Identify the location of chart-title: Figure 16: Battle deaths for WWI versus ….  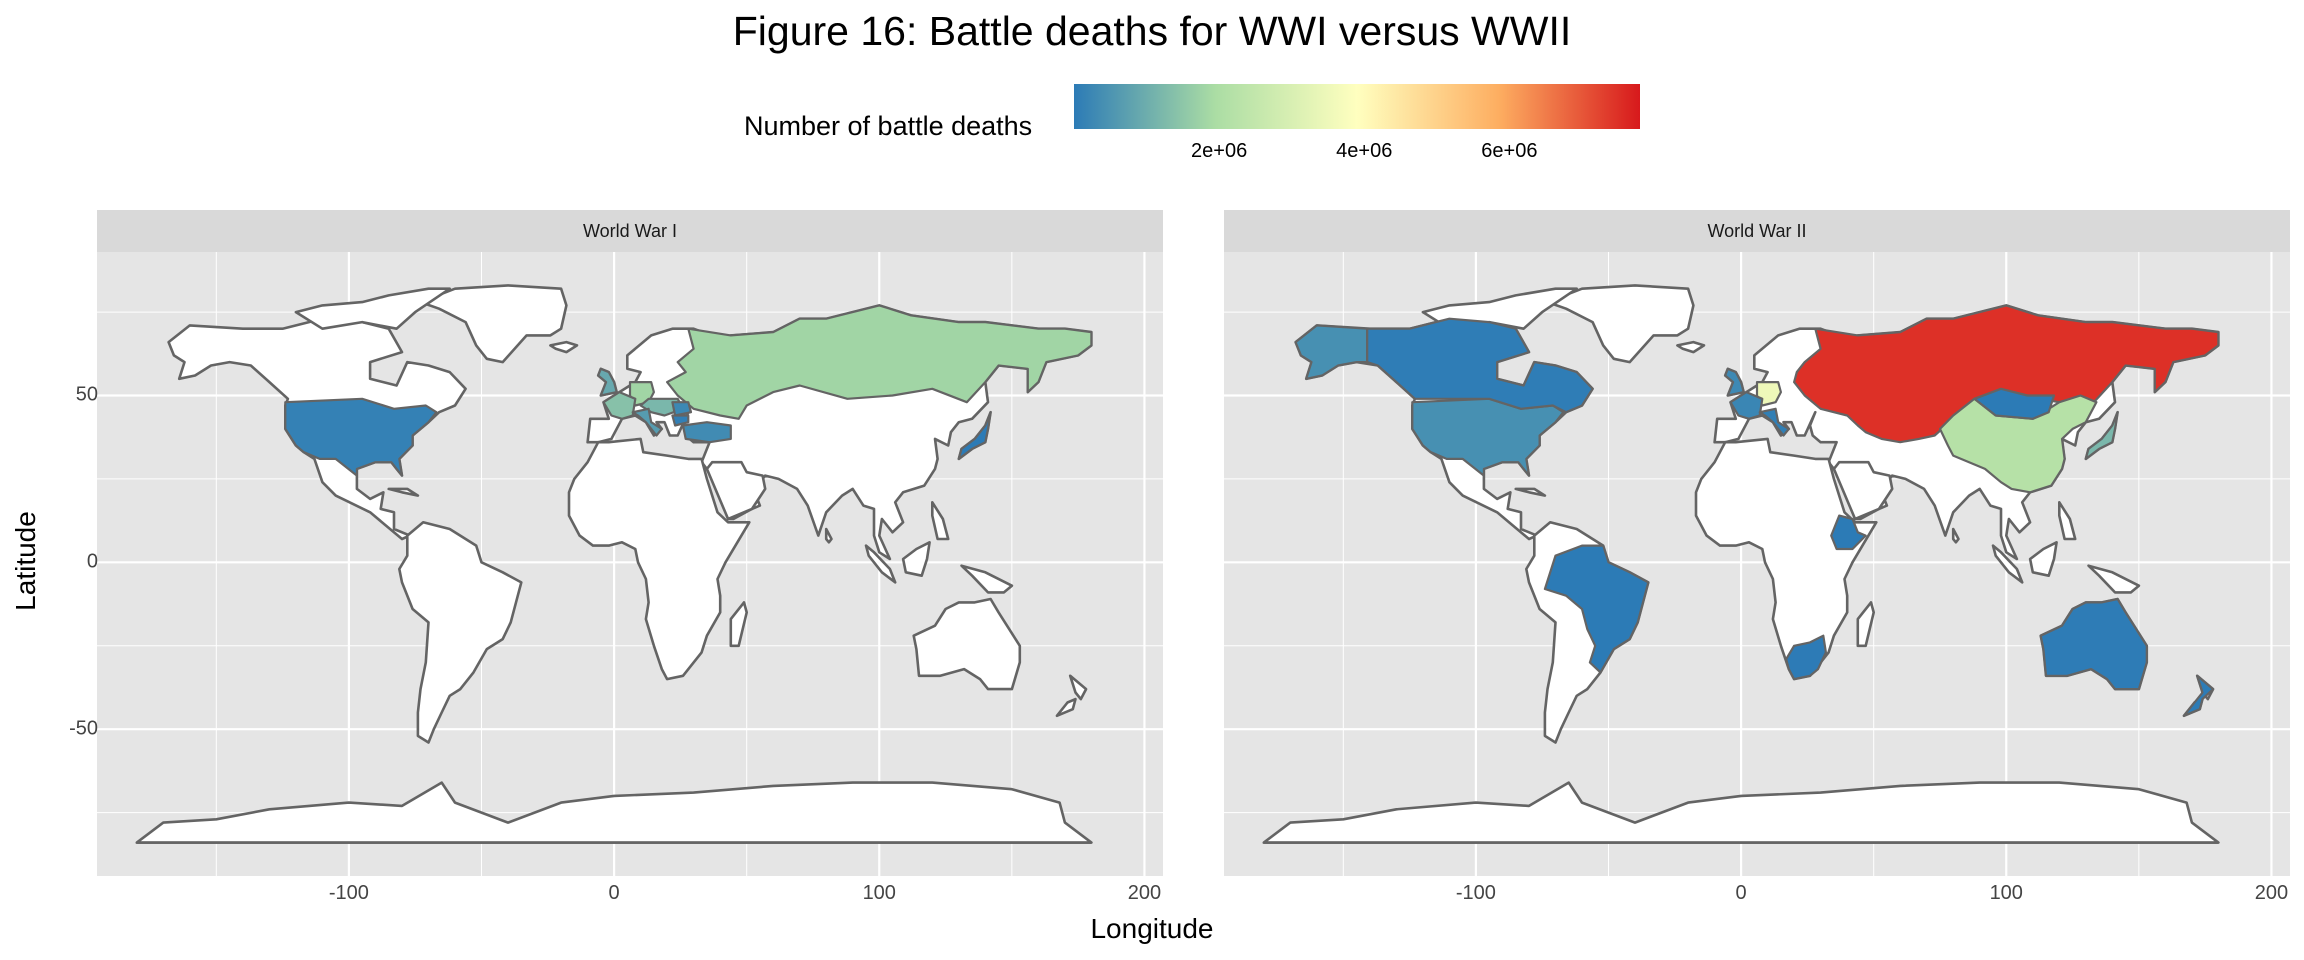
(1152, 31).